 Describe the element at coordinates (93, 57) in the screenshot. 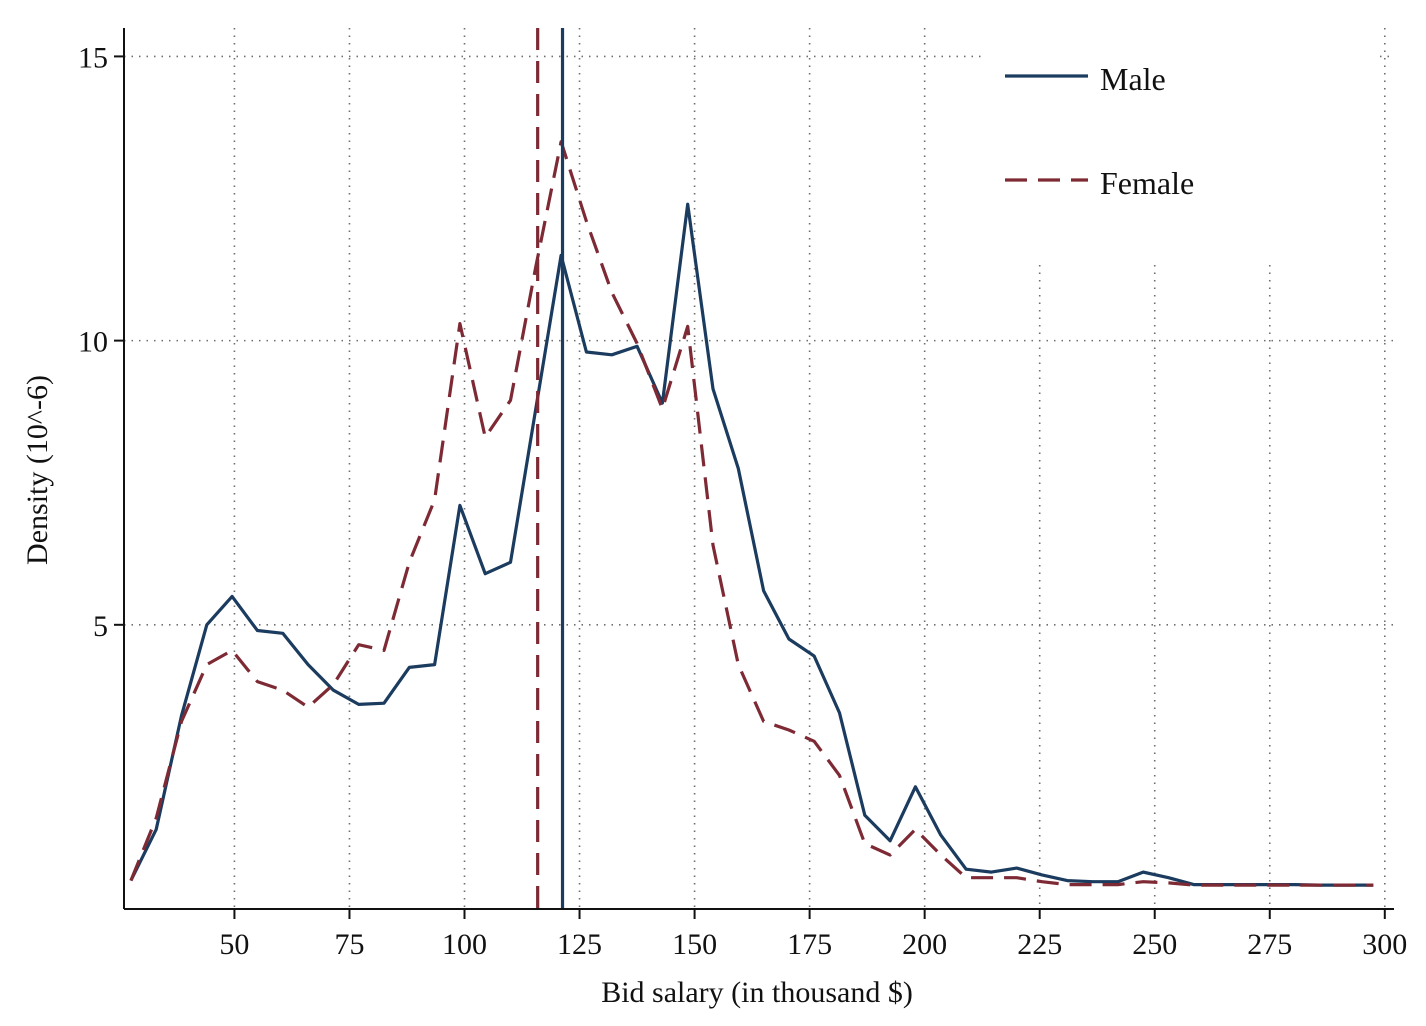

I see `y-tick-label: 15` at that location.